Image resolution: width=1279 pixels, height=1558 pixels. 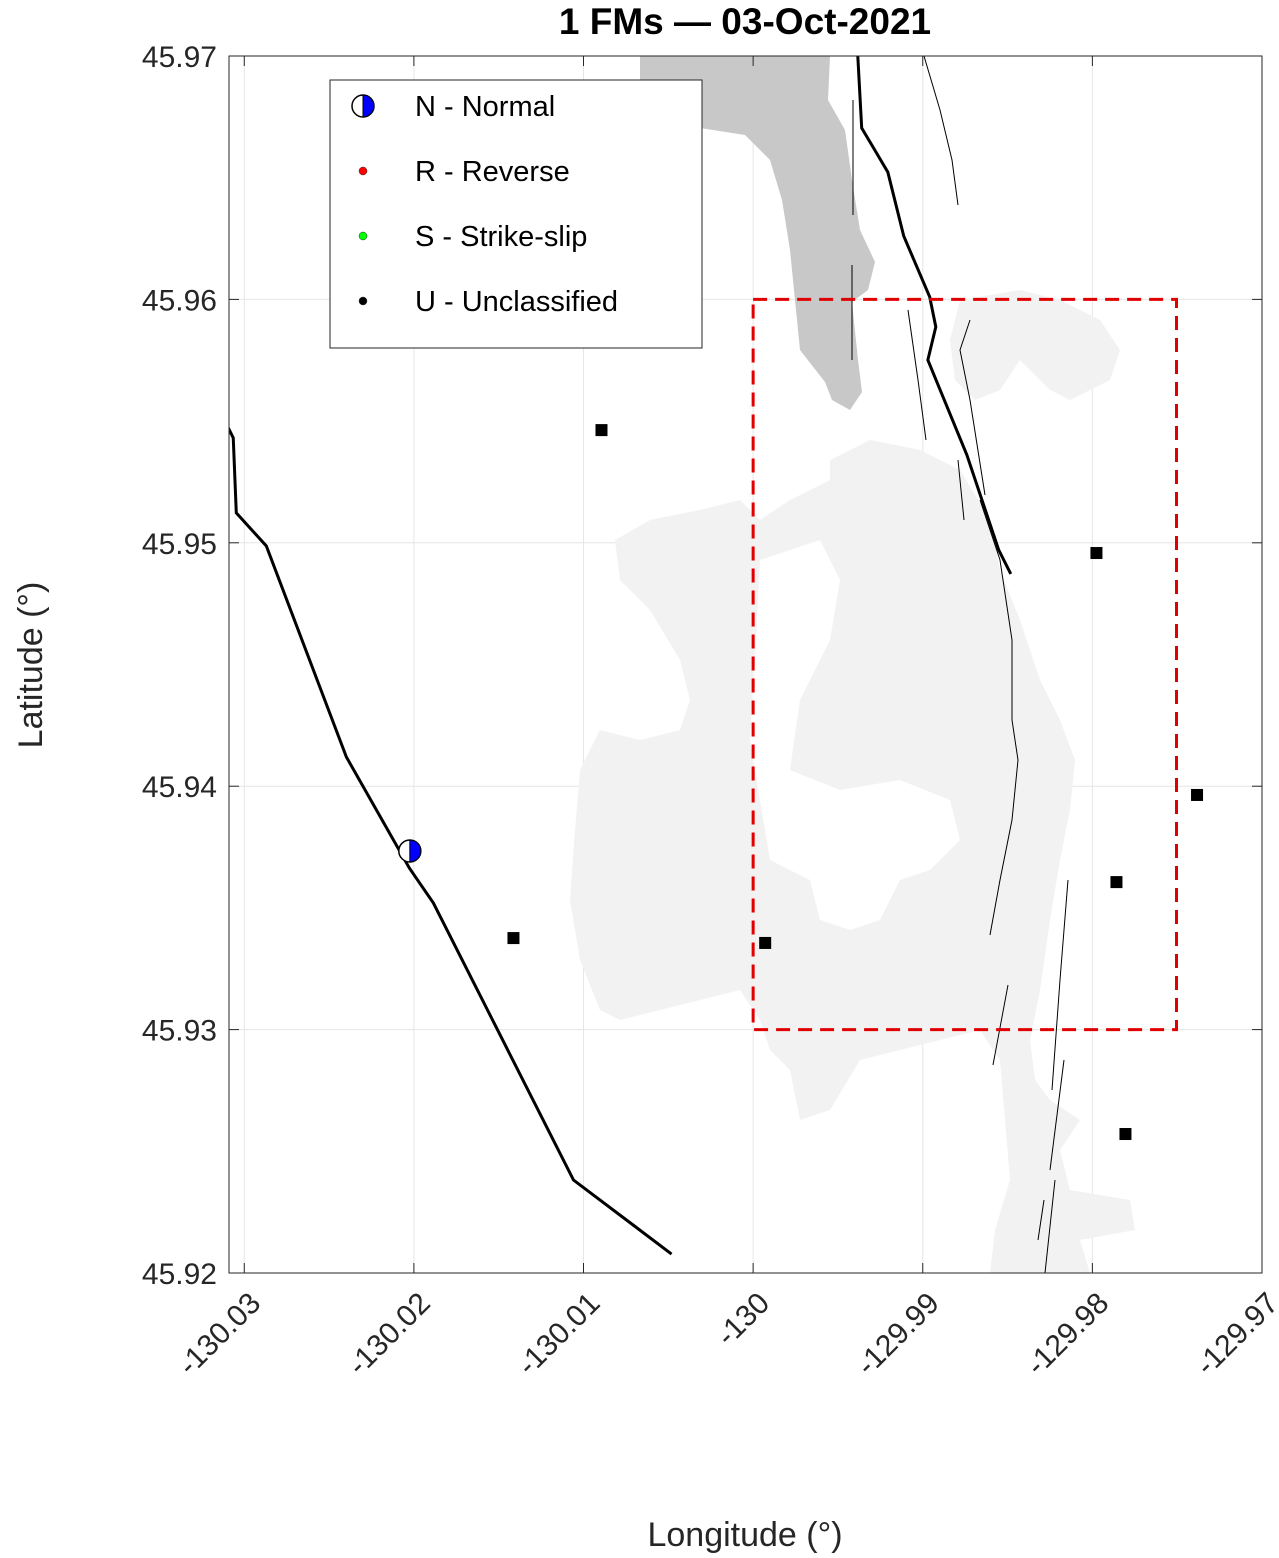 I want to click on thin-faults, so click(x=960, y=664).